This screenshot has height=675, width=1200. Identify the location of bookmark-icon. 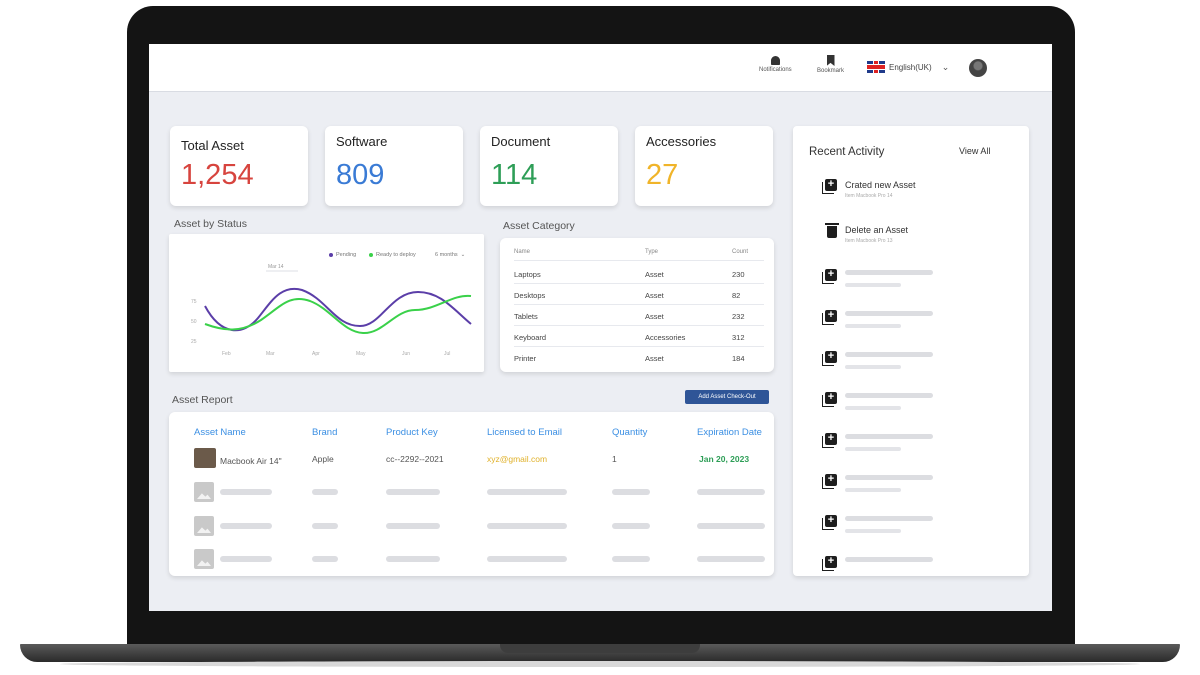
(830, 60).